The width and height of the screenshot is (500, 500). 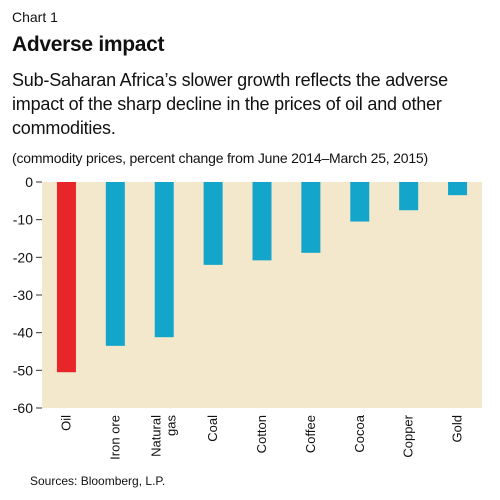 What do you see at coordinates (23, 333) in the screenshot?
I see `y-tick-label: -40` at bounding box center [23, 333].